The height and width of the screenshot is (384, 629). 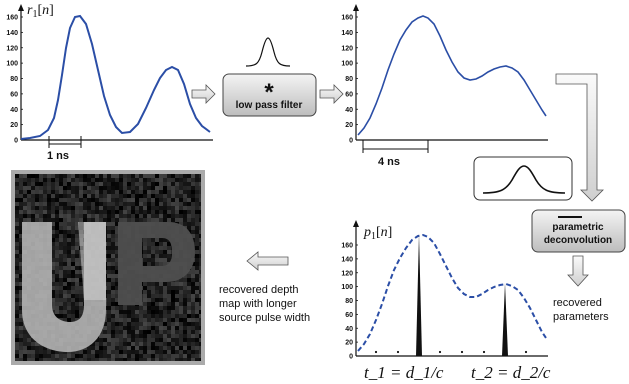 What do you see at coordinates (505, 319) in the screenshot?
I see `impulse-t2` at bounding box center [505, 319].